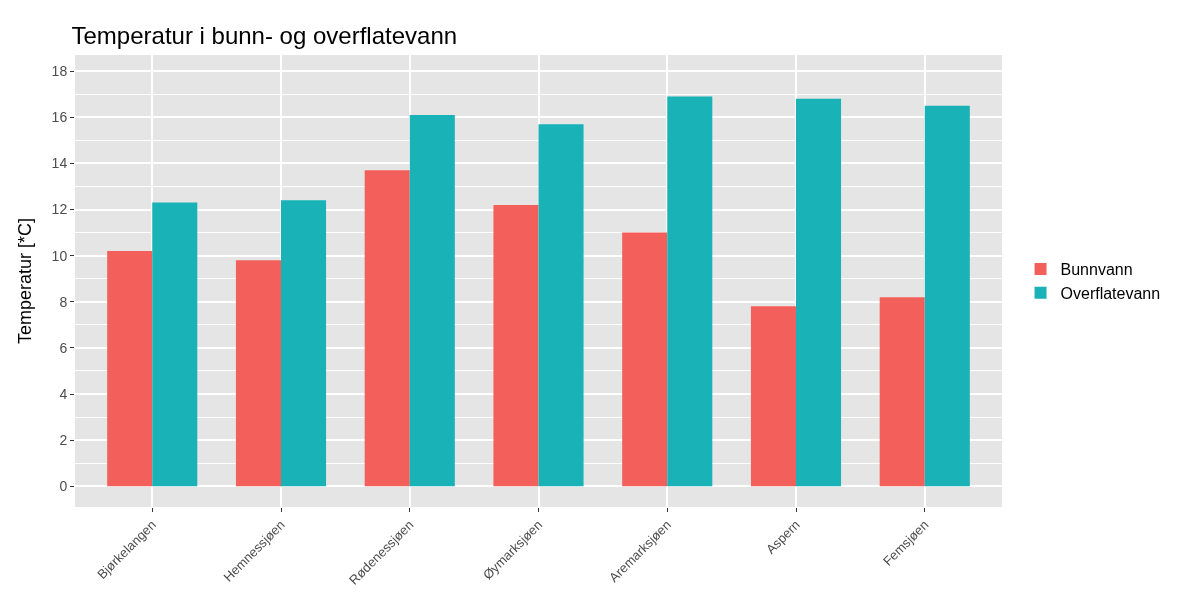 The height and width of the screenshot is (602, 1192). Describe the element at coordinates (59, 71) in the screenshot. I see `y-tick-label: 18` at that location.